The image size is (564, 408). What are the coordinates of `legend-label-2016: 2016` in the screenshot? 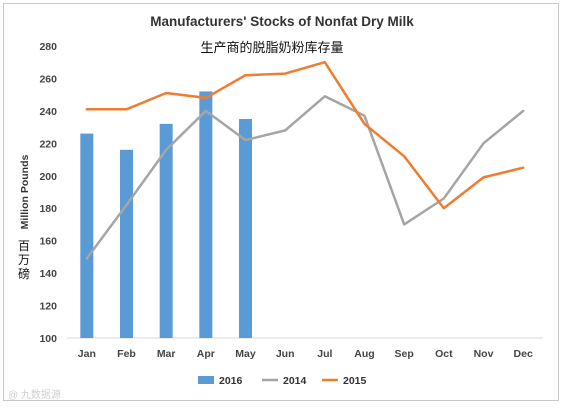 It's located at (231, 381).